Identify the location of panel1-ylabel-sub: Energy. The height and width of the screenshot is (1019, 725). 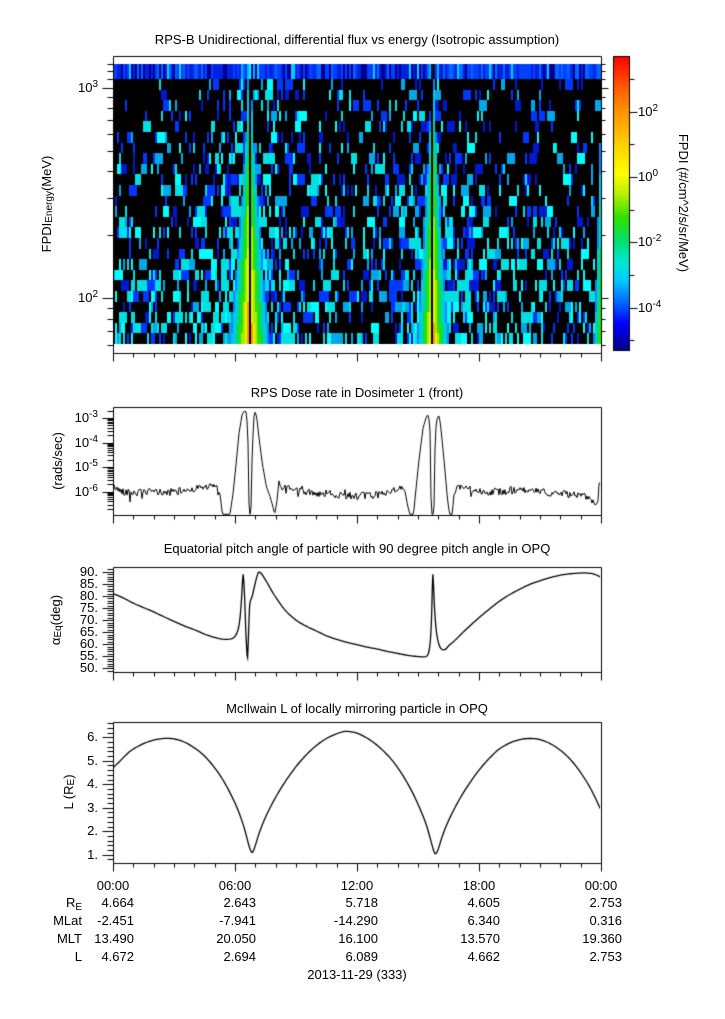
(49, 207).